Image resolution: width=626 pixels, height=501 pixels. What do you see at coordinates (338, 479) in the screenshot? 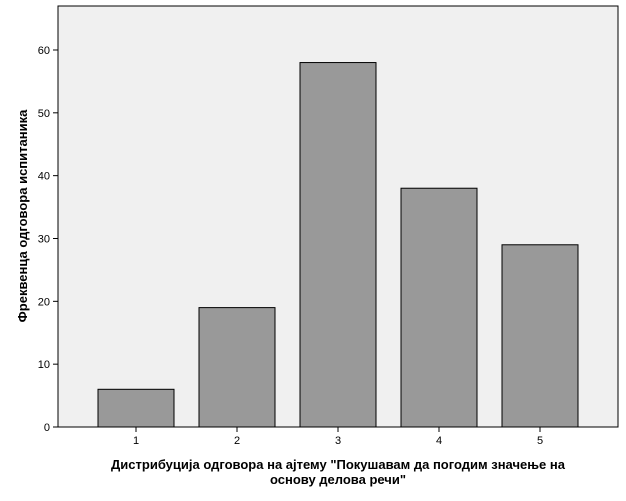
I see `x-axis-title-line-2: основу делова речи"` at bounding box center [338, 479].